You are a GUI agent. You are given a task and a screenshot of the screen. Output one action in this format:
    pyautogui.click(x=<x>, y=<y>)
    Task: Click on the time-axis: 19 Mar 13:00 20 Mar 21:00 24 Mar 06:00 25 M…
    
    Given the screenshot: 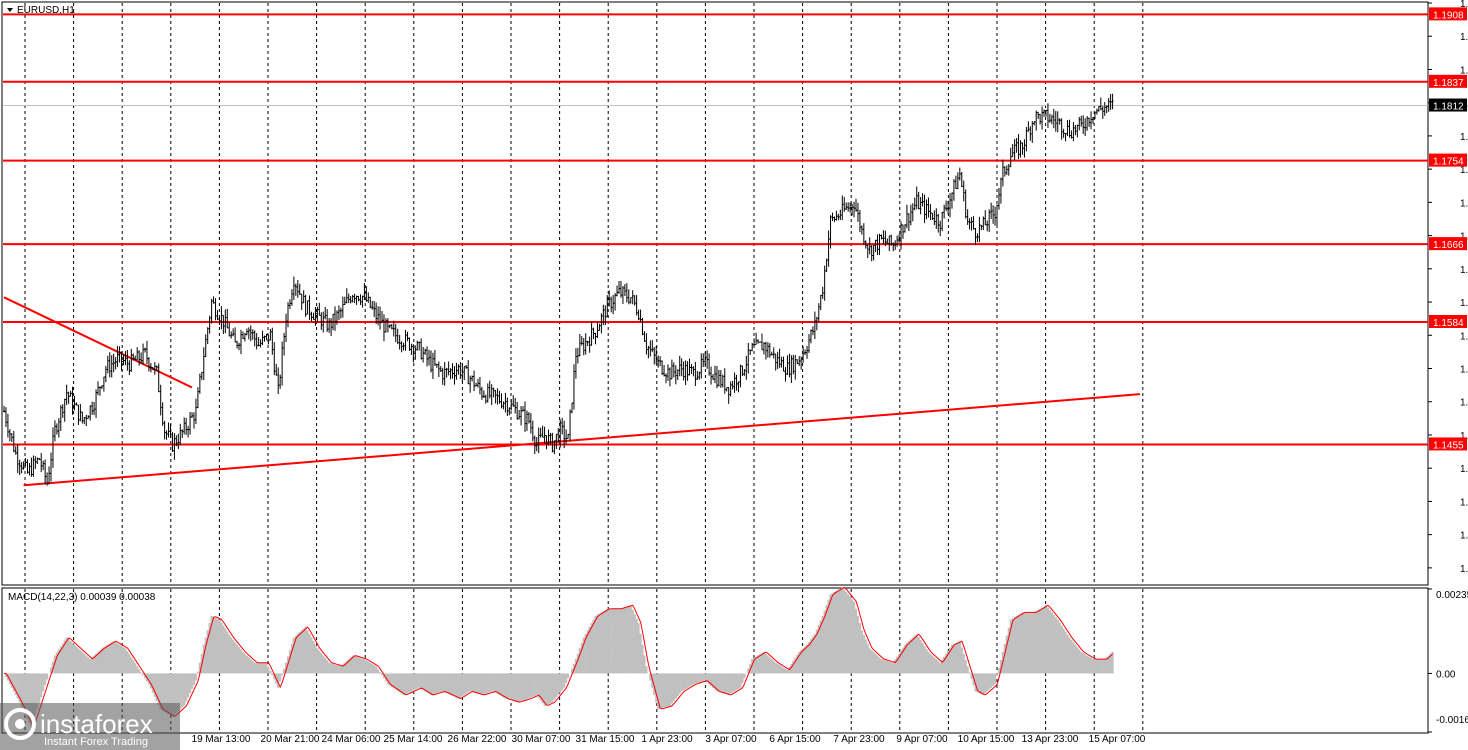 What is the action you would take?
    pyautogui.click(x=669, y=739)
    